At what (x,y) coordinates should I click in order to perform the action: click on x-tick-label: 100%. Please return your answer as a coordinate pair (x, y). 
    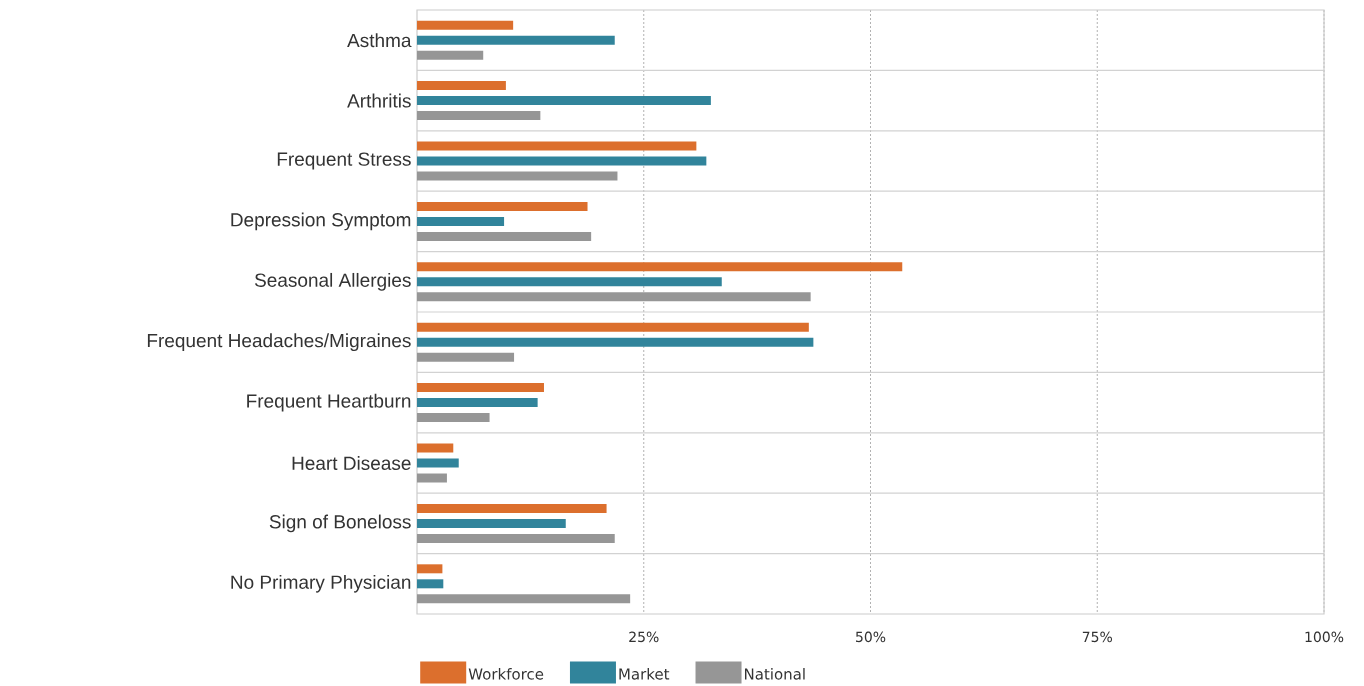
    Looking at the image, I should click on (1324, 637).